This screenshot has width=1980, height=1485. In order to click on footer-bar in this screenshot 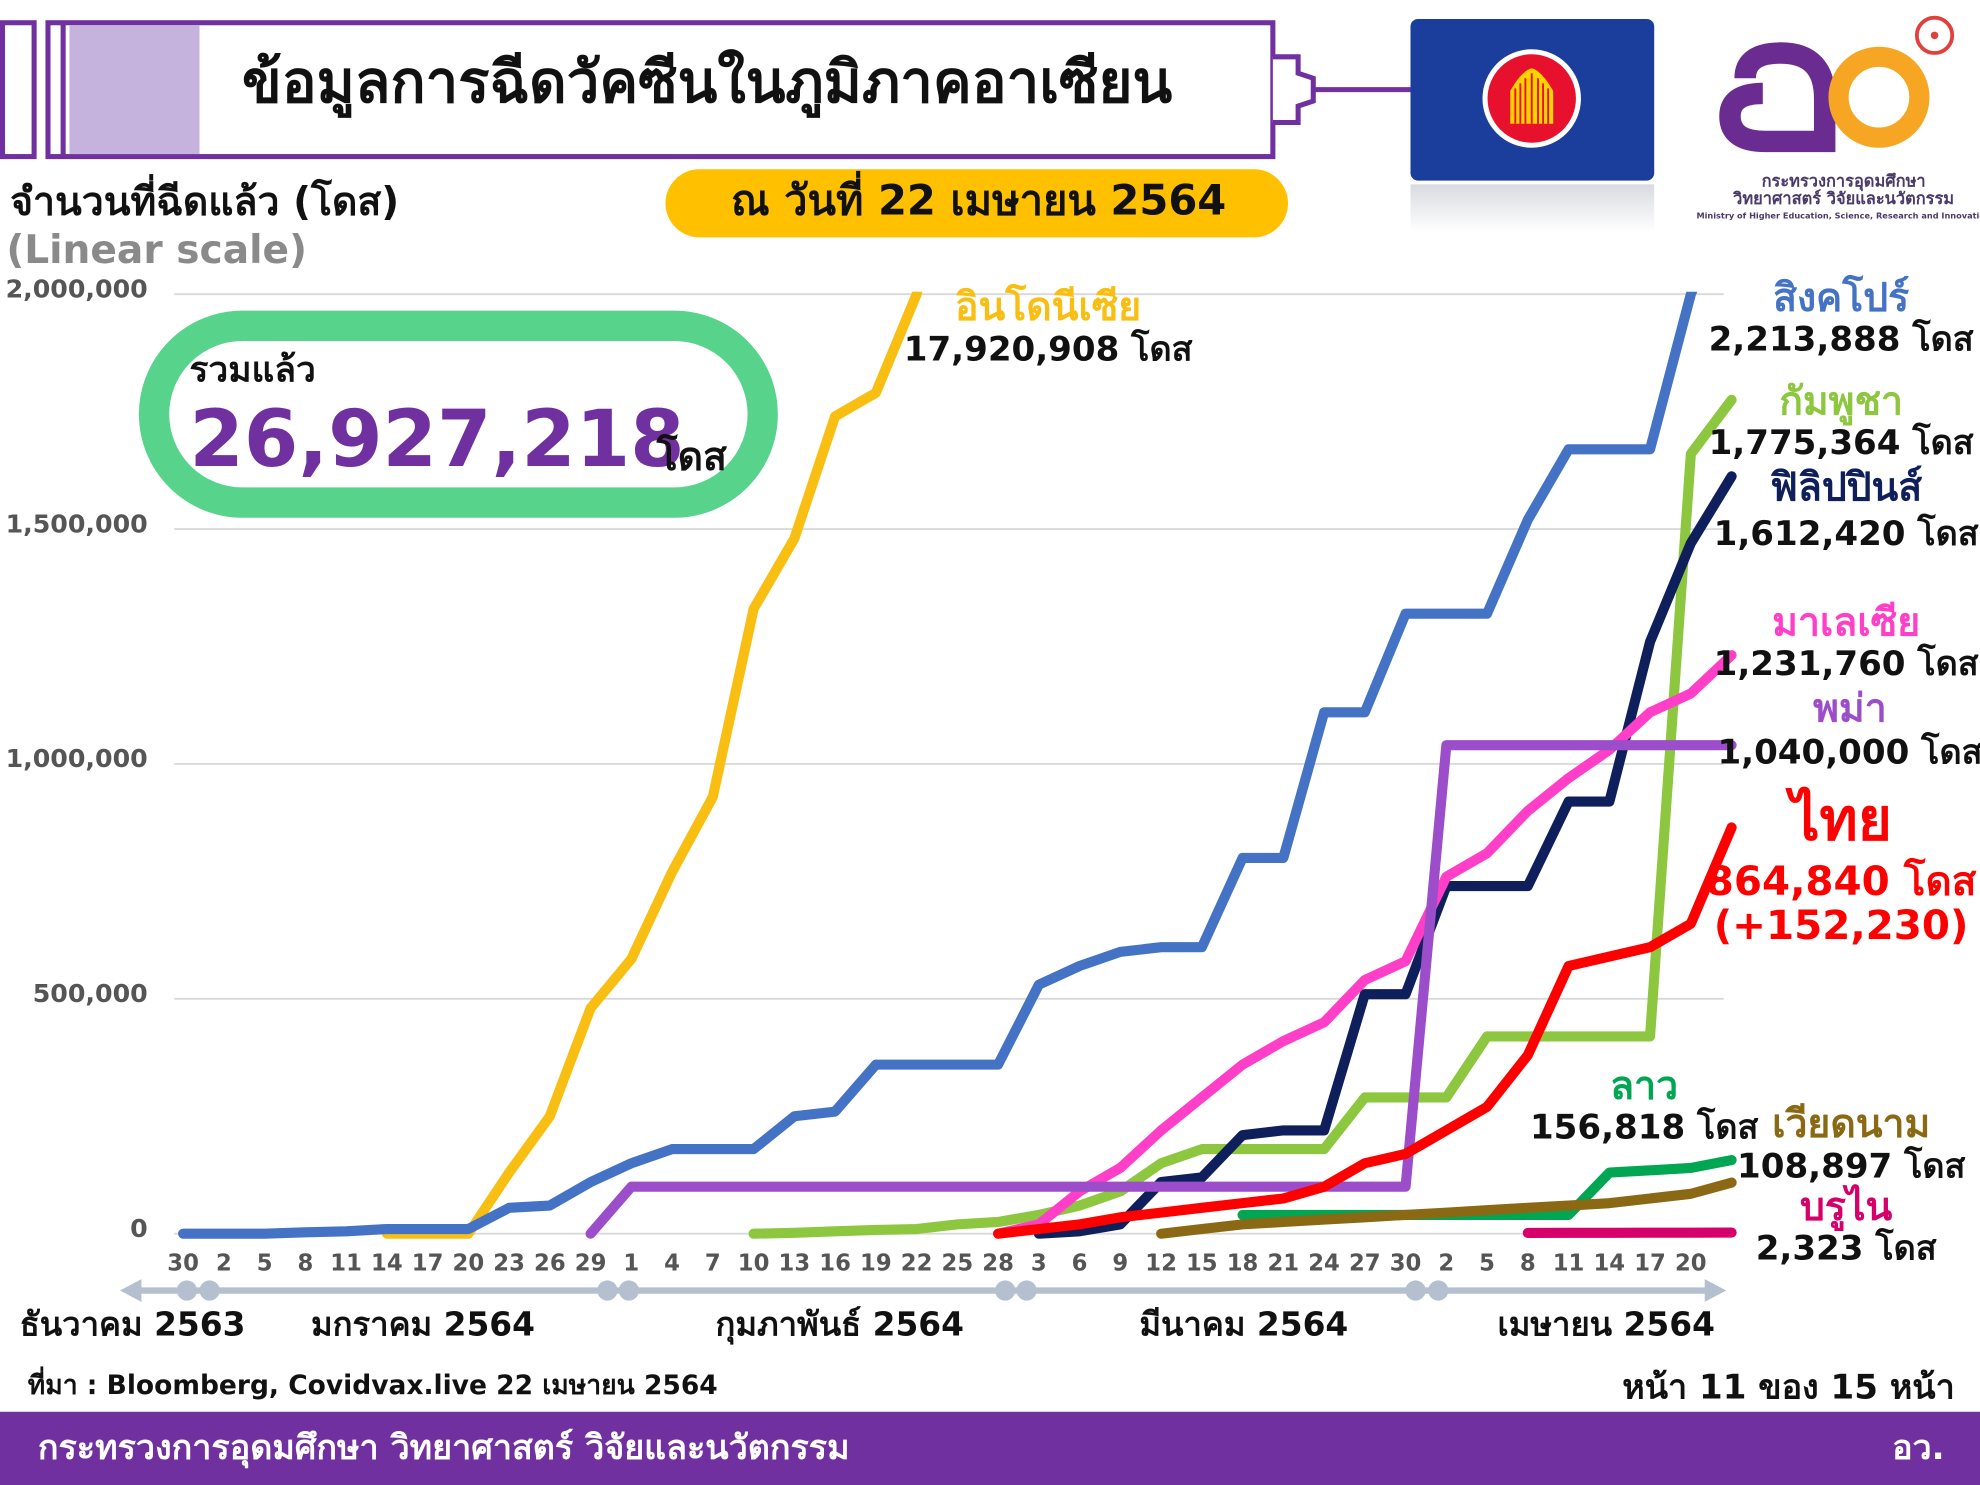, I will do `click(990, 1448)`.